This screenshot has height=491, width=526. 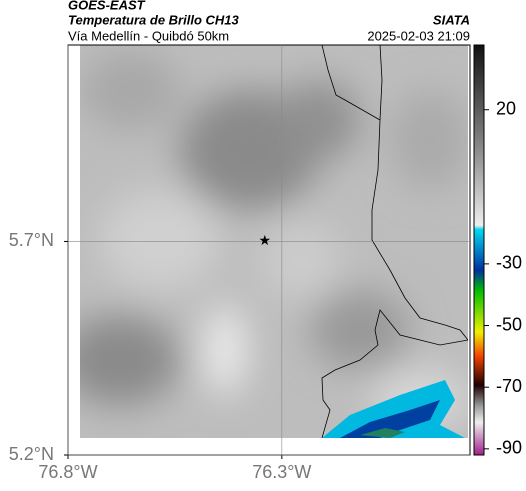 What do you see at coordinates (509, 324) in the screenshot?
I see `colorbar-label: -50` at bounding box center [509, 324].